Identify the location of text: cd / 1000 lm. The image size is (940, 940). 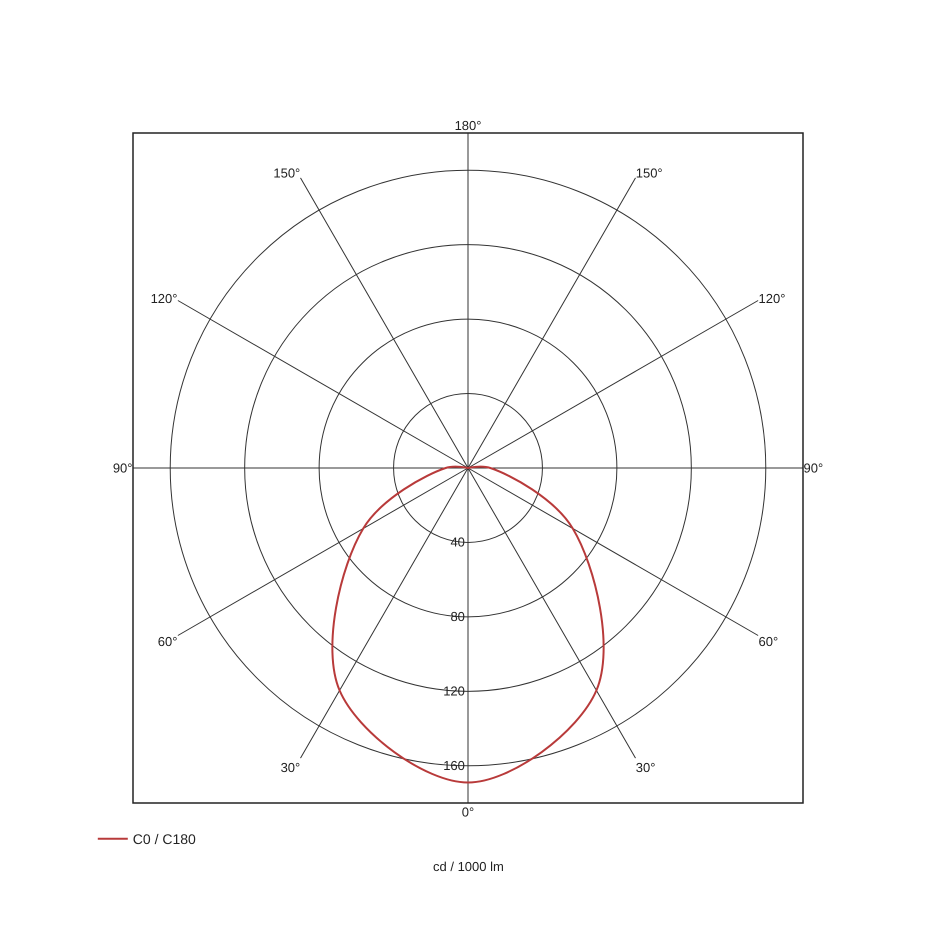
(468, 866).